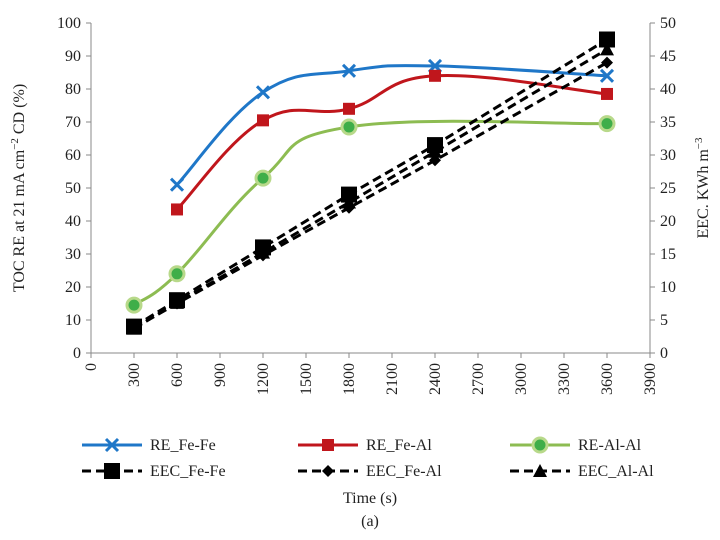  Describe the element at coordinates (73, 155) in the screenshot. I see `y-left-tick-label: 60` at that location.